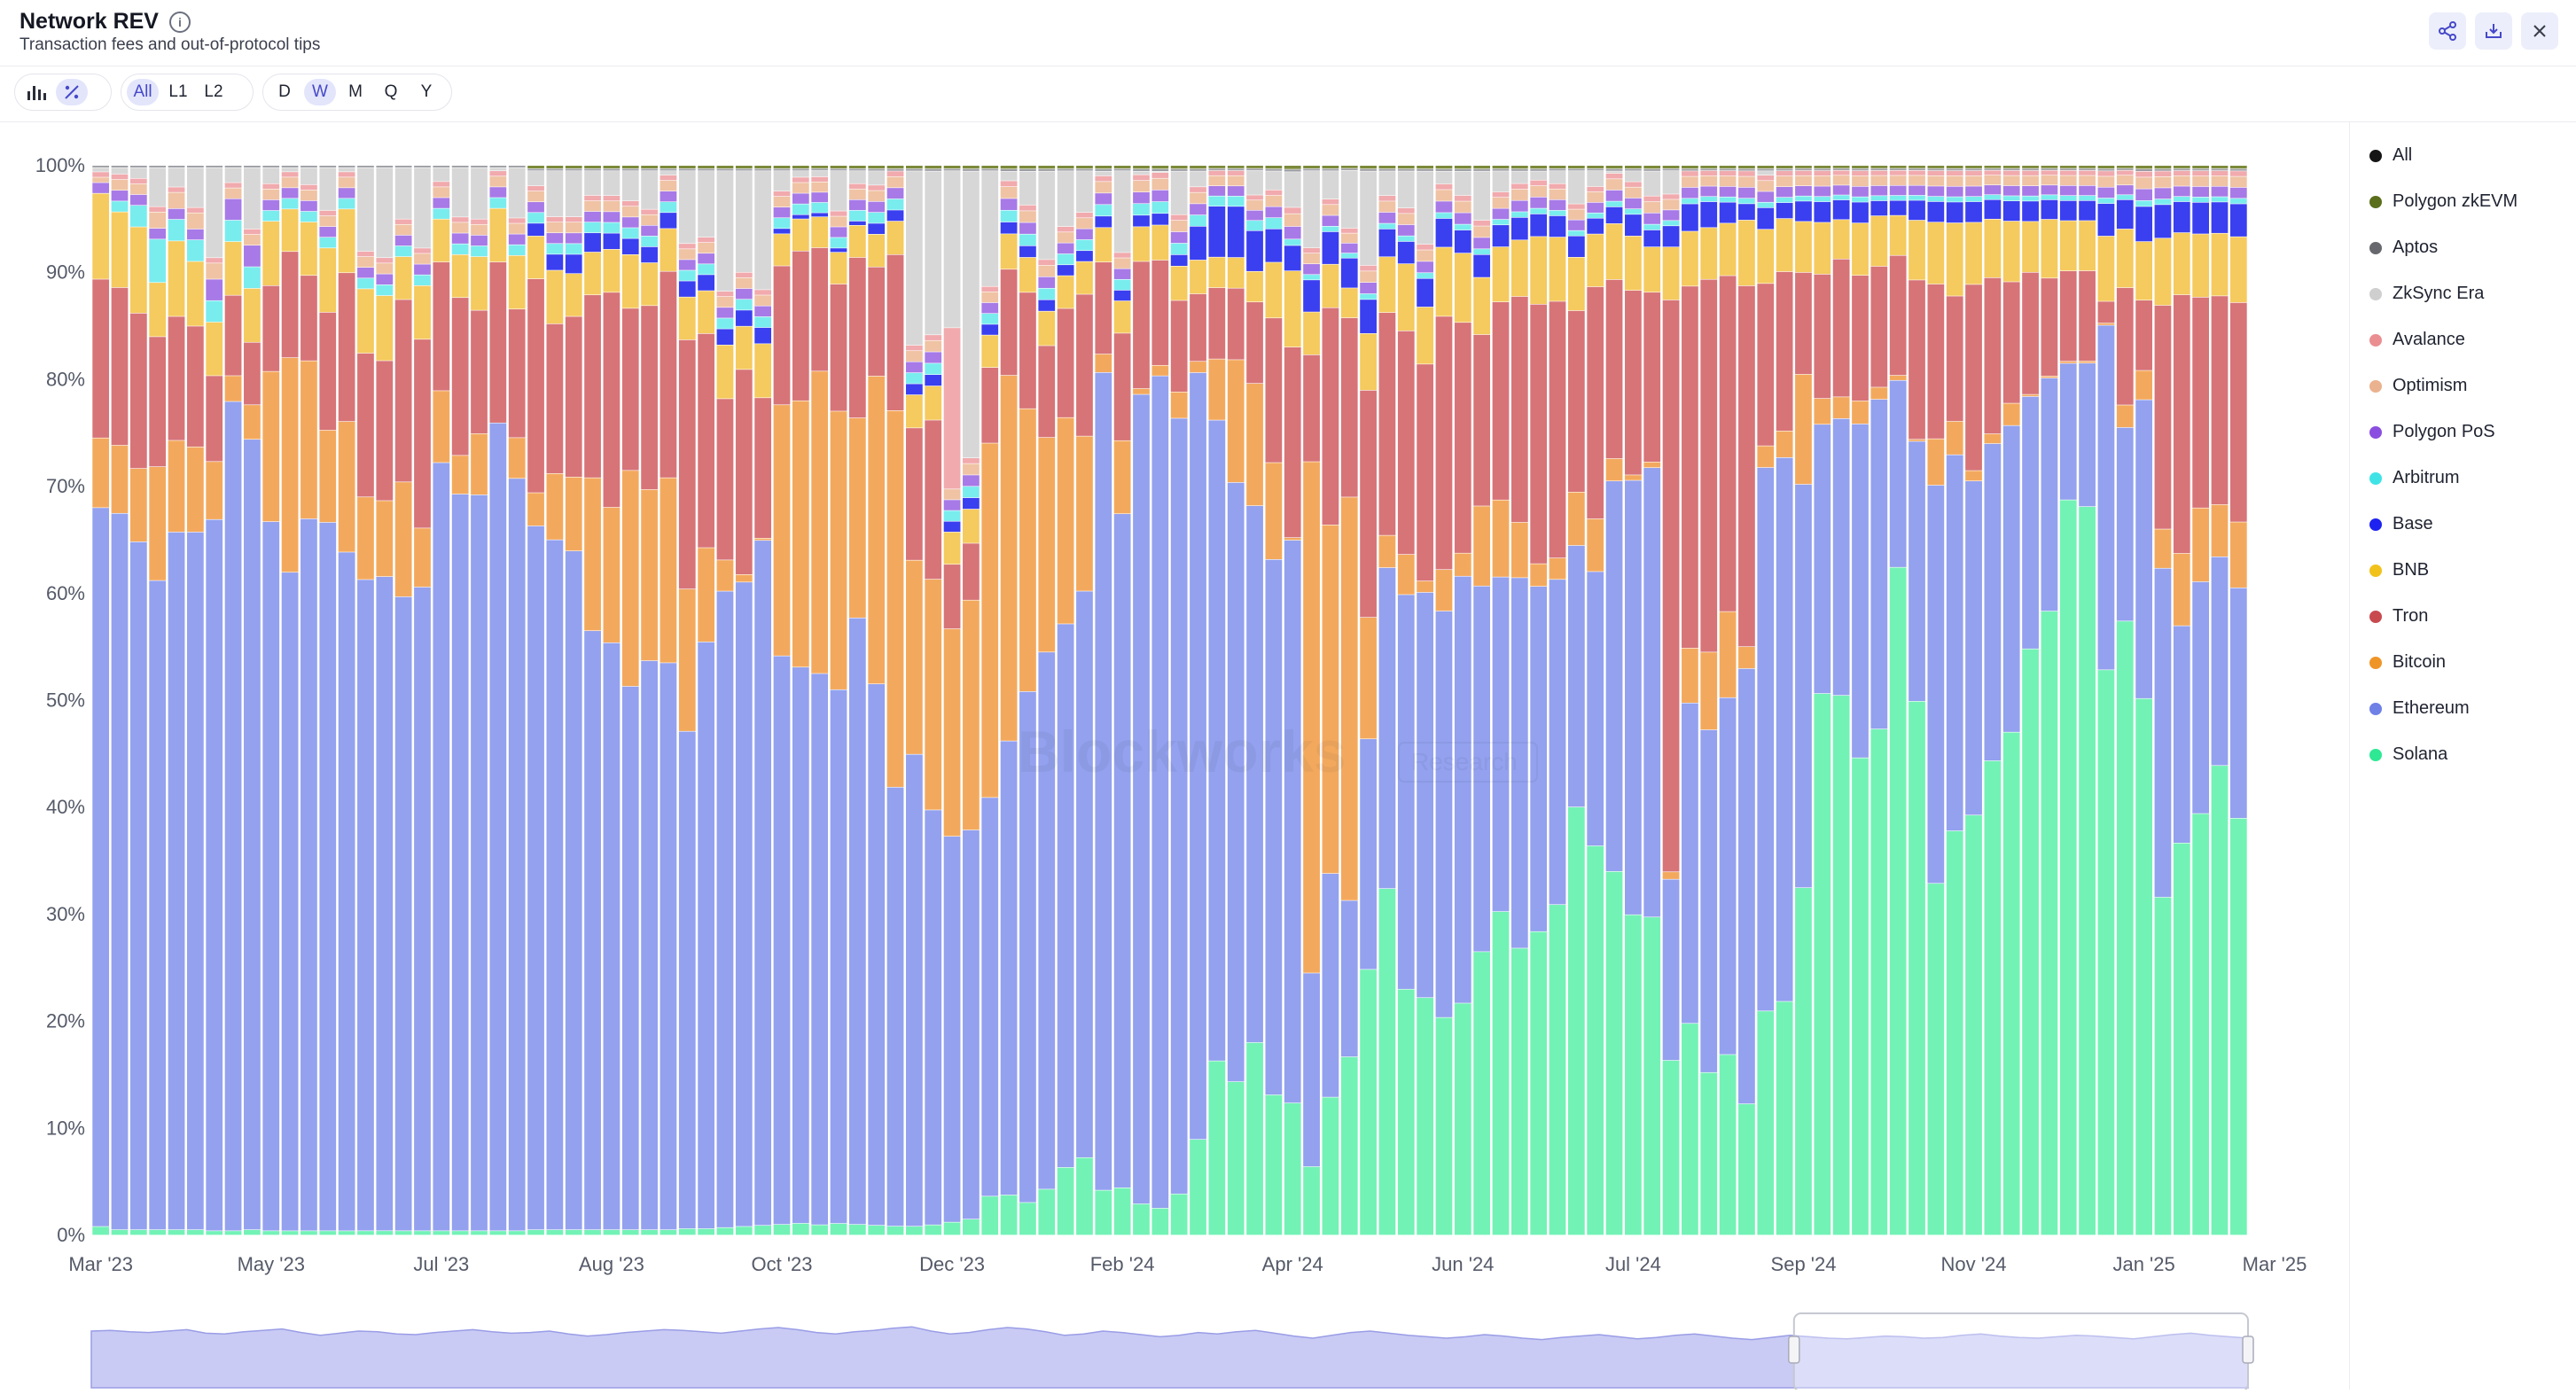 The width and height of the screenshot is (2576, 1394). What do you see at coordinates (2021, 1352) in the screenshot?
I see `navigator-selection` at bounding box center [2021, 1352].